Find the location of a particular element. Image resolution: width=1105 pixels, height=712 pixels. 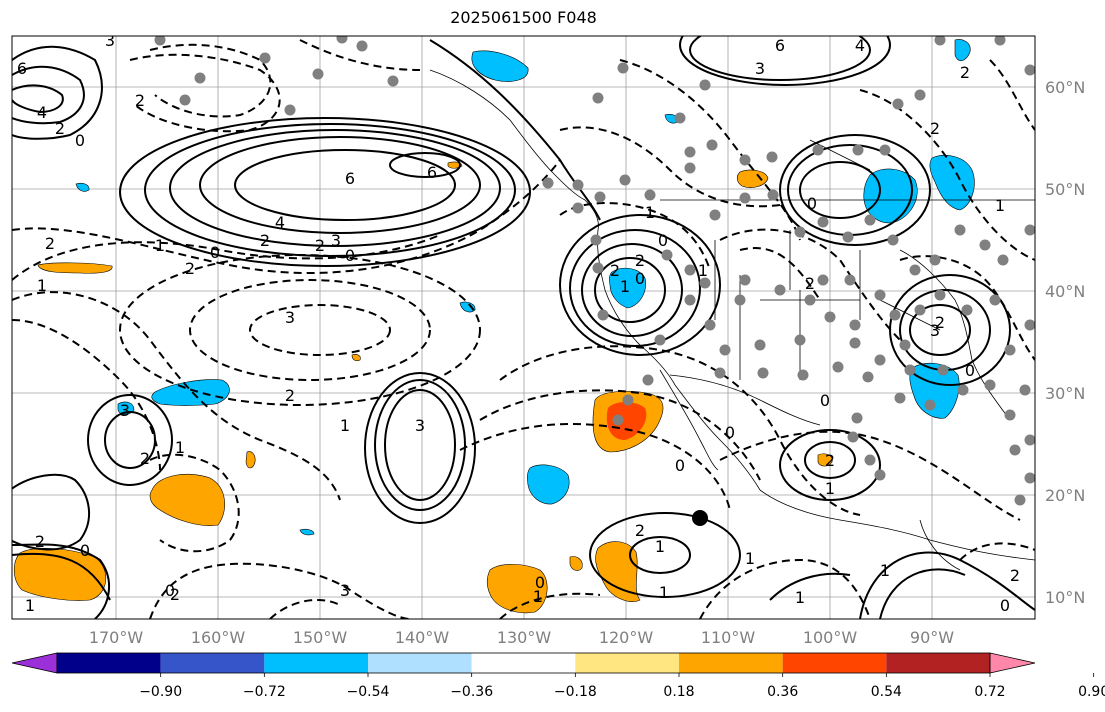

longitude-tick-label: 160°W is located at coordinates (218, 637).